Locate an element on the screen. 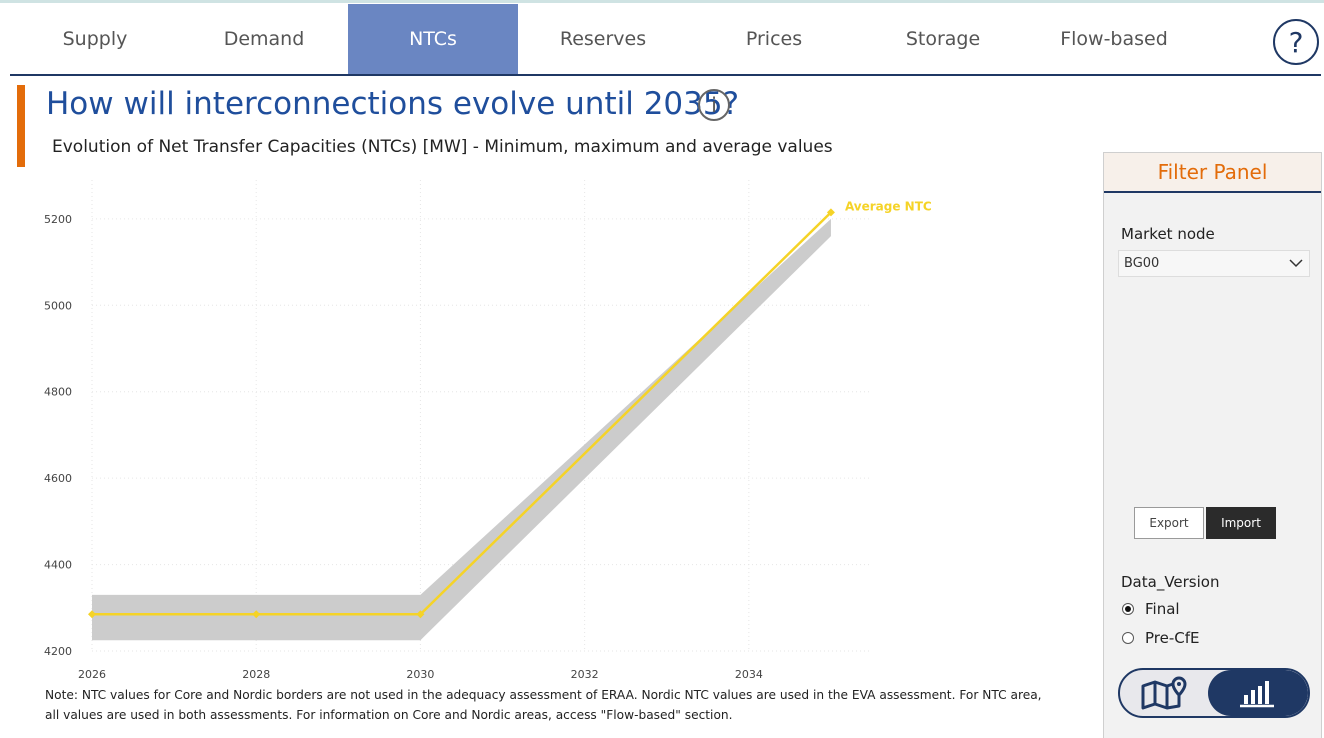 This screenshot has height=738, width=1324. radio-option-pre-cfe: Pre-CfE is located at coordinates (1161, 638).